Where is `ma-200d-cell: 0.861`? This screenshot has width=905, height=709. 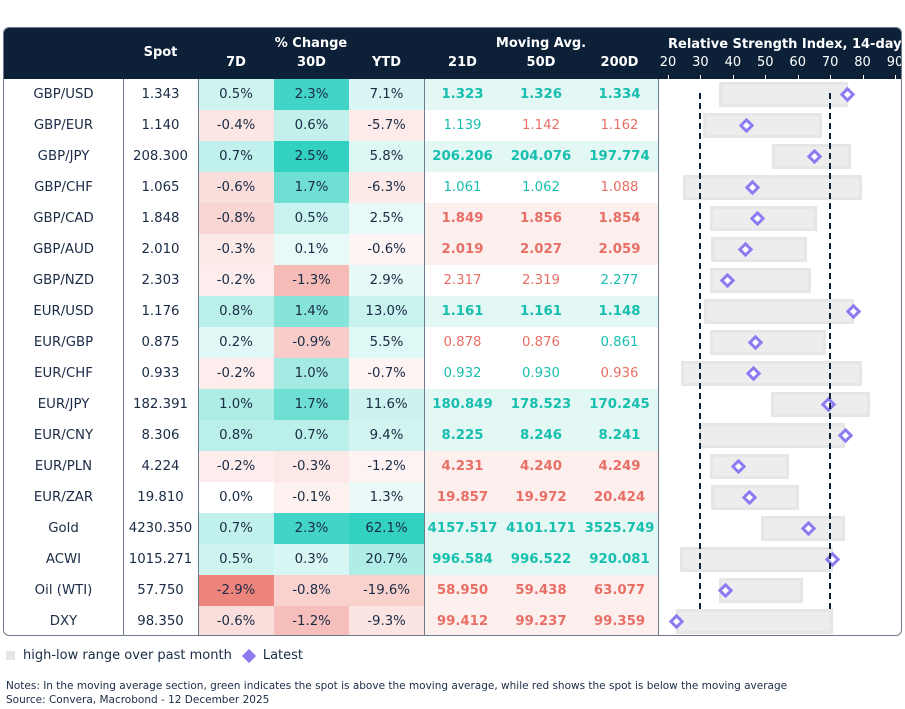
ma-200d-cell: 0.861 is located at coordinates (619, 342).